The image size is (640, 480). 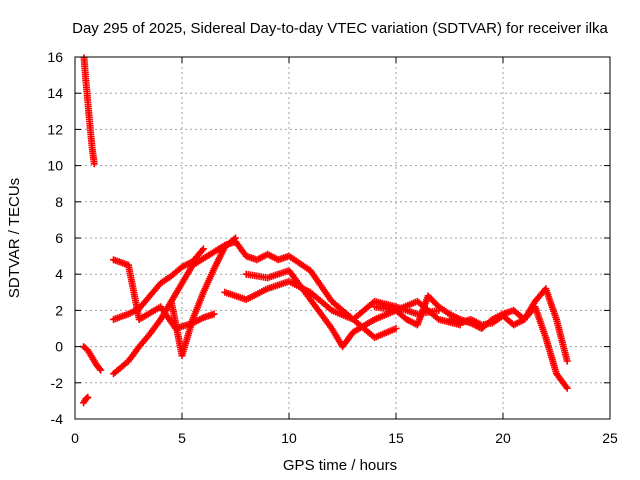 What do you see at coordinates (396, 438) in the screenshot?
I see `x-tick-label: 15` at bounding box center [396, 438].